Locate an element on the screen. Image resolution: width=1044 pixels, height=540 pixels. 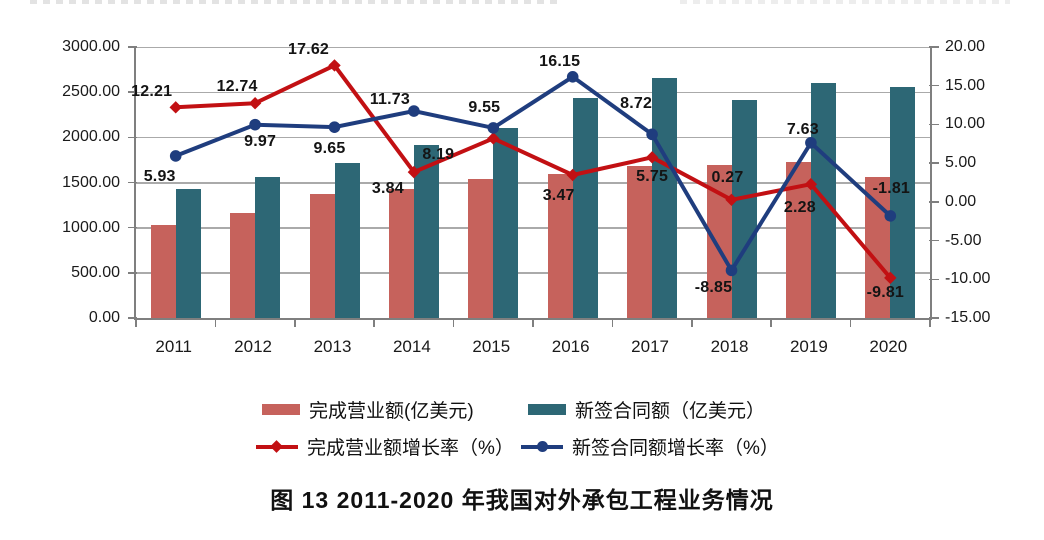
y-axis-label-right: 20.00 is located at coordinates (965, 46).